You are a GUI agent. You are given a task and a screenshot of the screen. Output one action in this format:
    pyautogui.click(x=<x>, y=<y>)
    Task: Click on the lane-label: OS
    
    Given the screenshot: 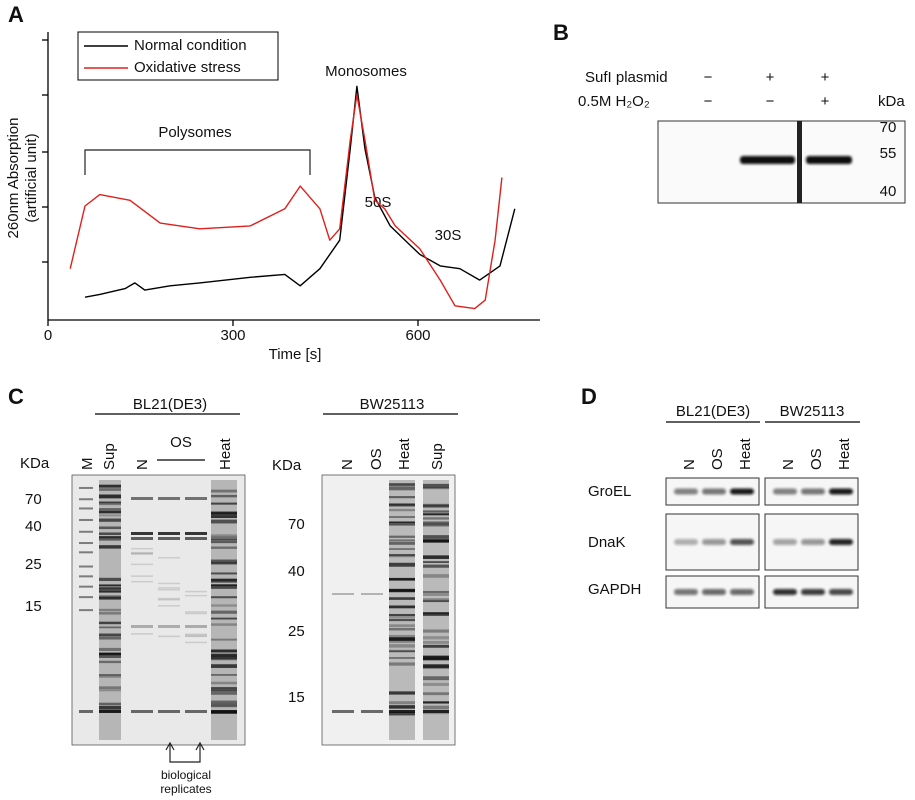 What is the action you would take?
    pyautogui.click(x=376, y=459)
    